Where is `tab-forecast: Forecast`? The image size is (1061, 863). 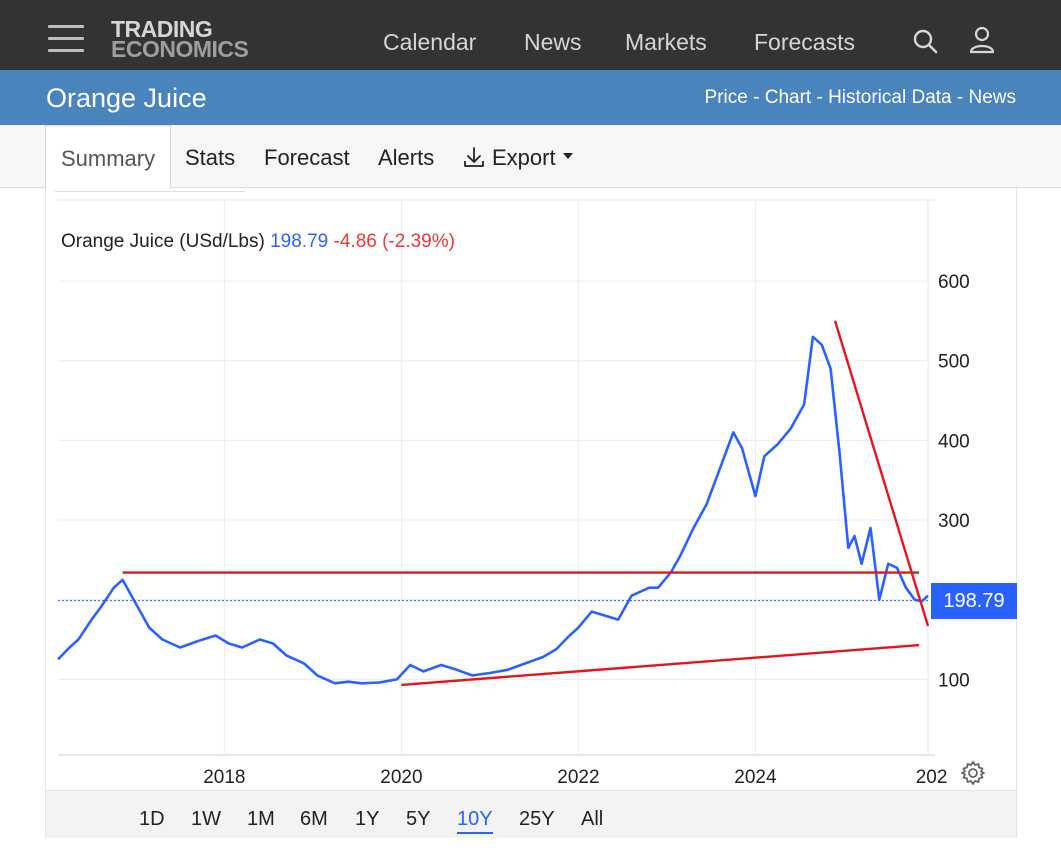 tab-forecast: Forecast is located at coordinates (307, 157).